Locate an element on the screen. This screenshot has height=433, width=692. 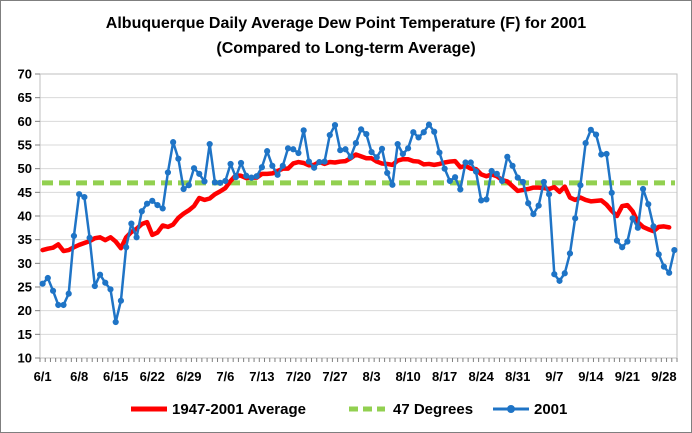
chart-subtitle: (Compared to Long-term Average) is located at coordinates (345, 48).